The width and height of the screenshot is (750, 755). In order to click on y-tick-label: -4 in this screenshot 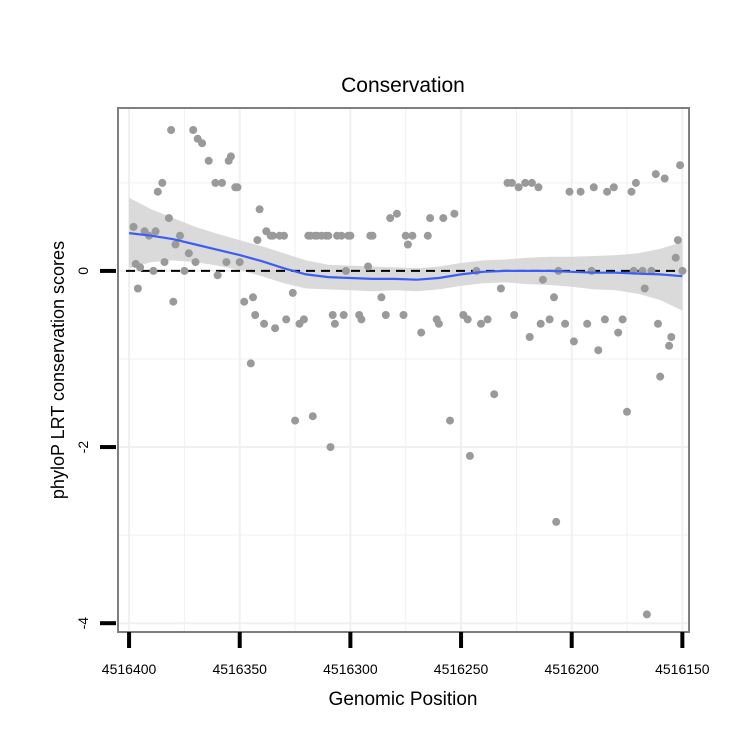, I will do `click(83, 623)`.